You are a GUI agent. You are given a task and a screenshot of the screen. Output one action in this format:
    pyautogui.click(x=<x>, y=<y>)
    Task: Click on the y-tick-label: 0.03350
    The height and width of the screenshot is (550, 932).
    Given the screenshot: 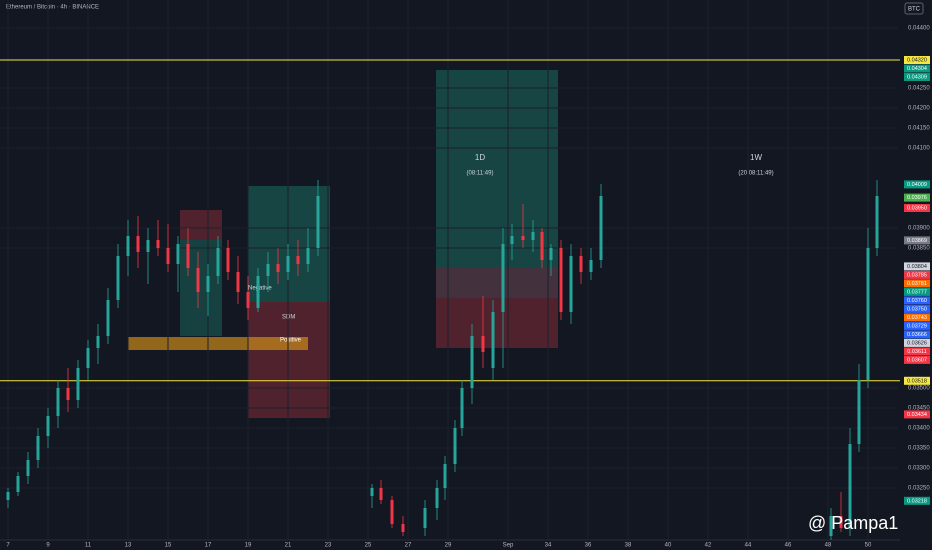 What is the action you would take?
    pyautogui.click(x=919, y=449)
    